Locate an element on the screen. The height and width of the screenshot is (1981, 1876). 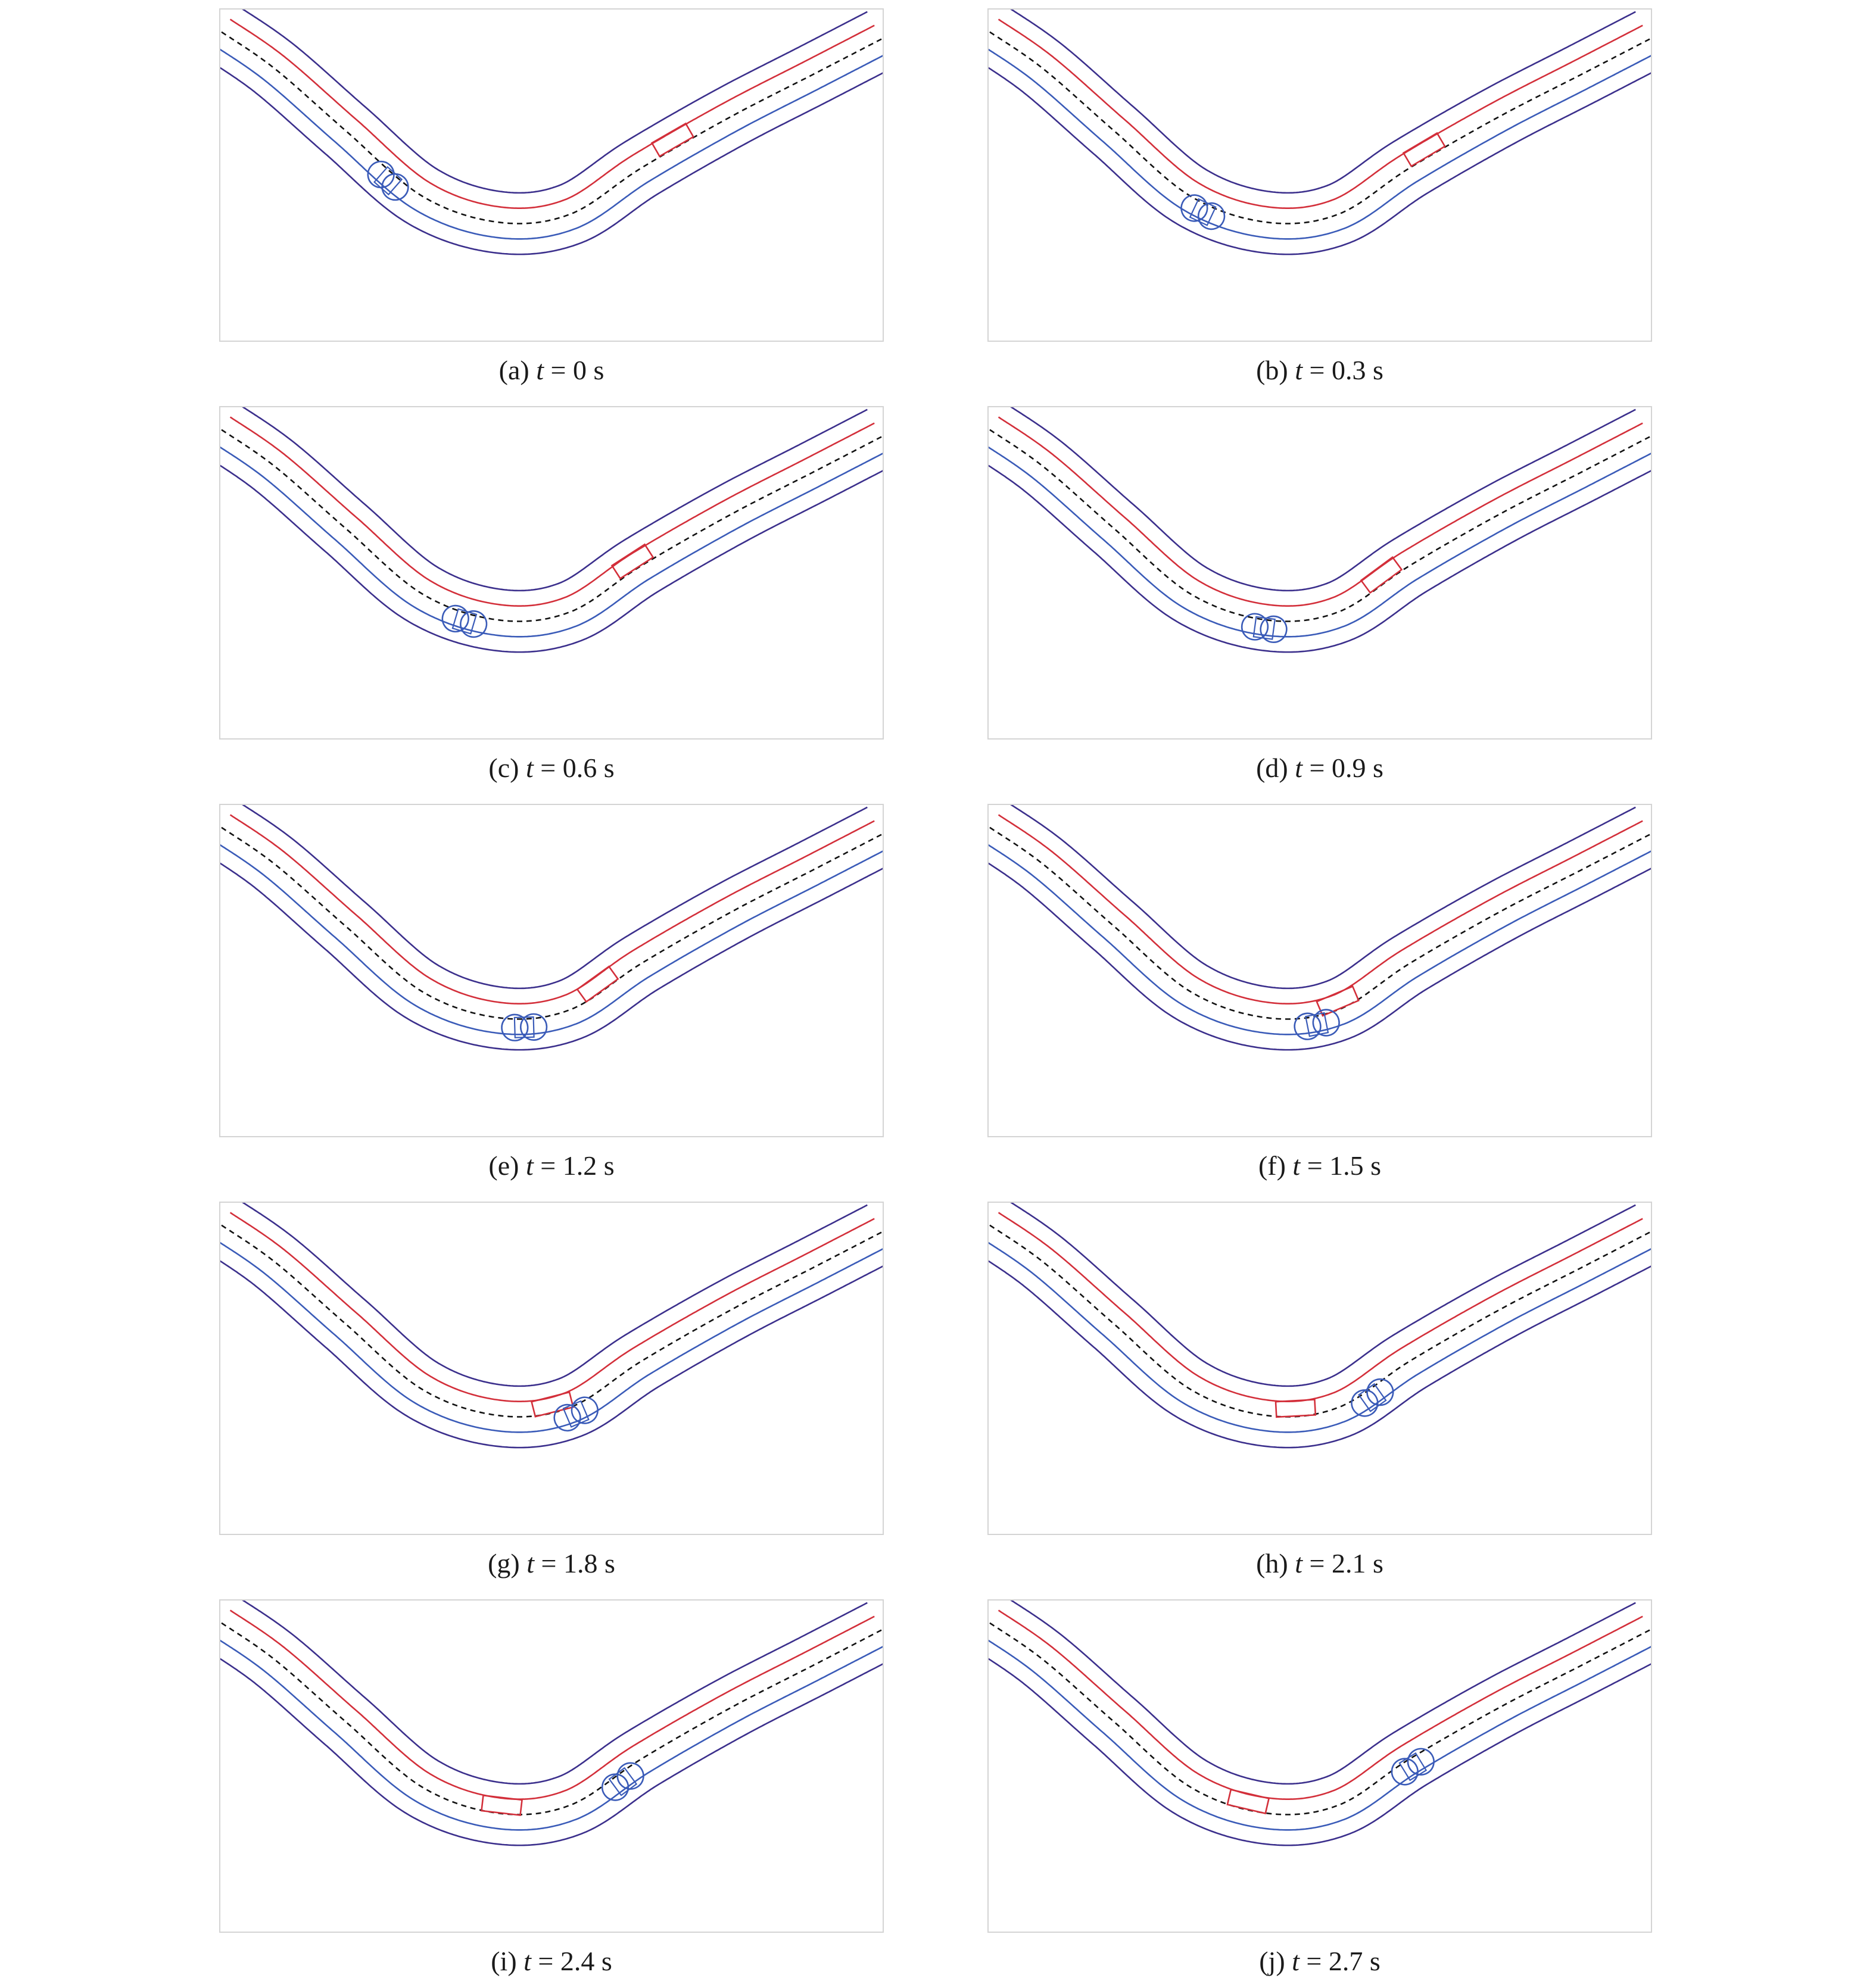
panel-caption: (f) t = 1.5 s is located at coordinates (1319, 1166).